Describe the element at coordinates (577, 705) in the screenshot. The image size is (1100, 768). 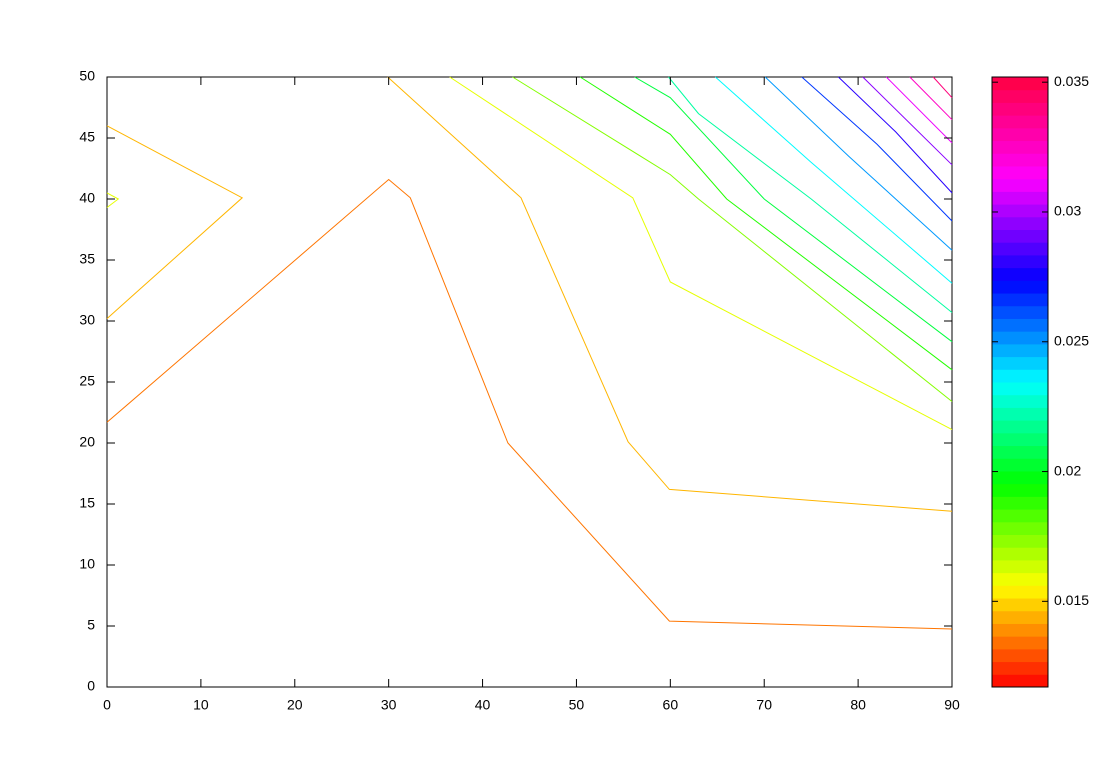
I see `x-tick-label: 50` at that location.